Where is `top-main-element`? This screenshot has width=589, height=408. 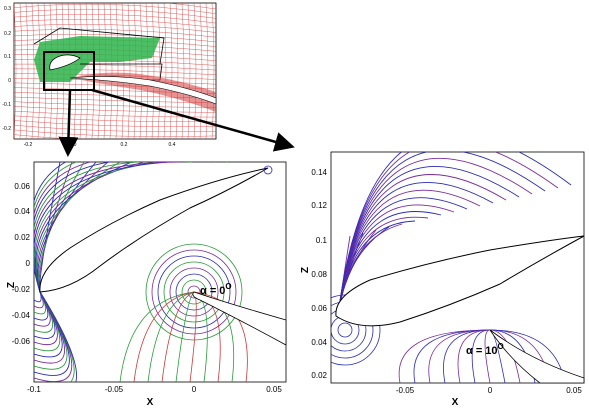
top-main-element is located at coordinates (65, 62).